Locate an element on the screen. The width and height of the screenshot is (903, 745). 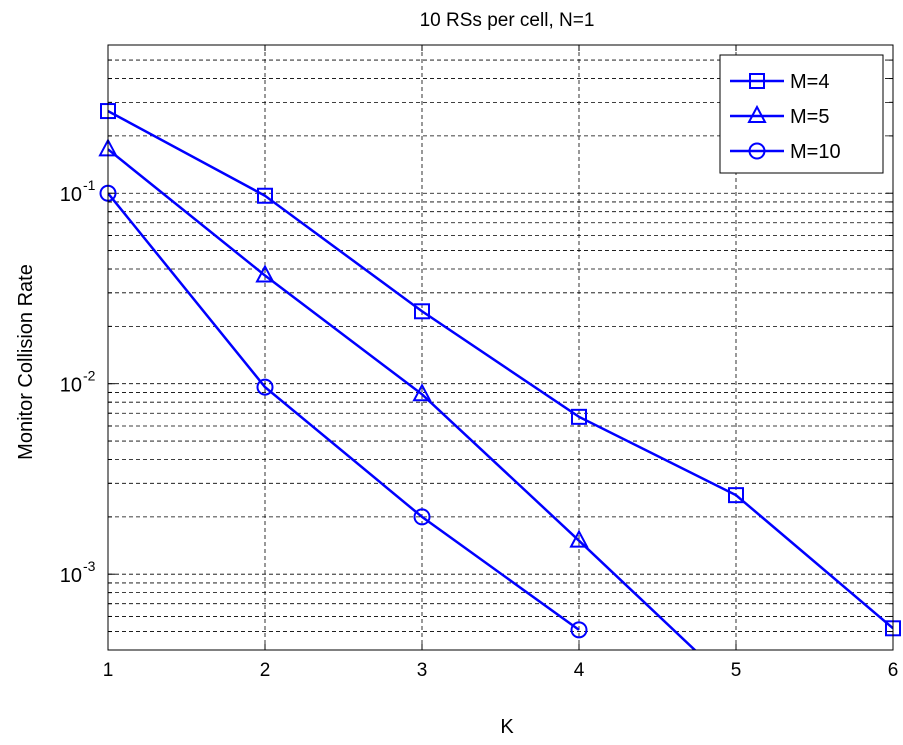
x-tick-label: 5 is located at coordinates (736, 670).